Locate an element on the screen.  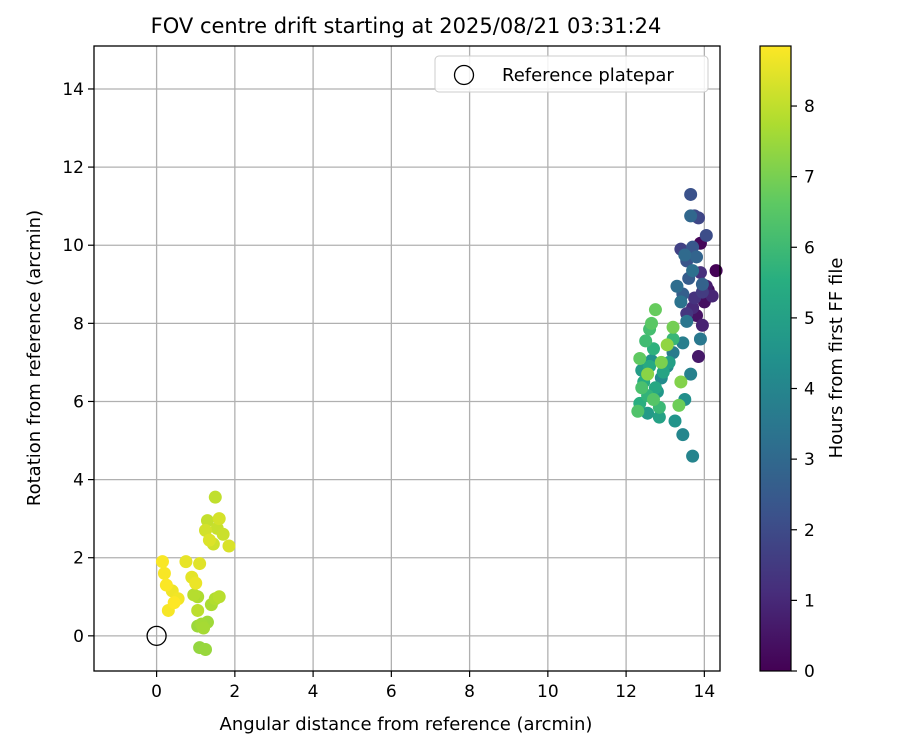
legend-reference-icon is located at coordinates (464, 75).